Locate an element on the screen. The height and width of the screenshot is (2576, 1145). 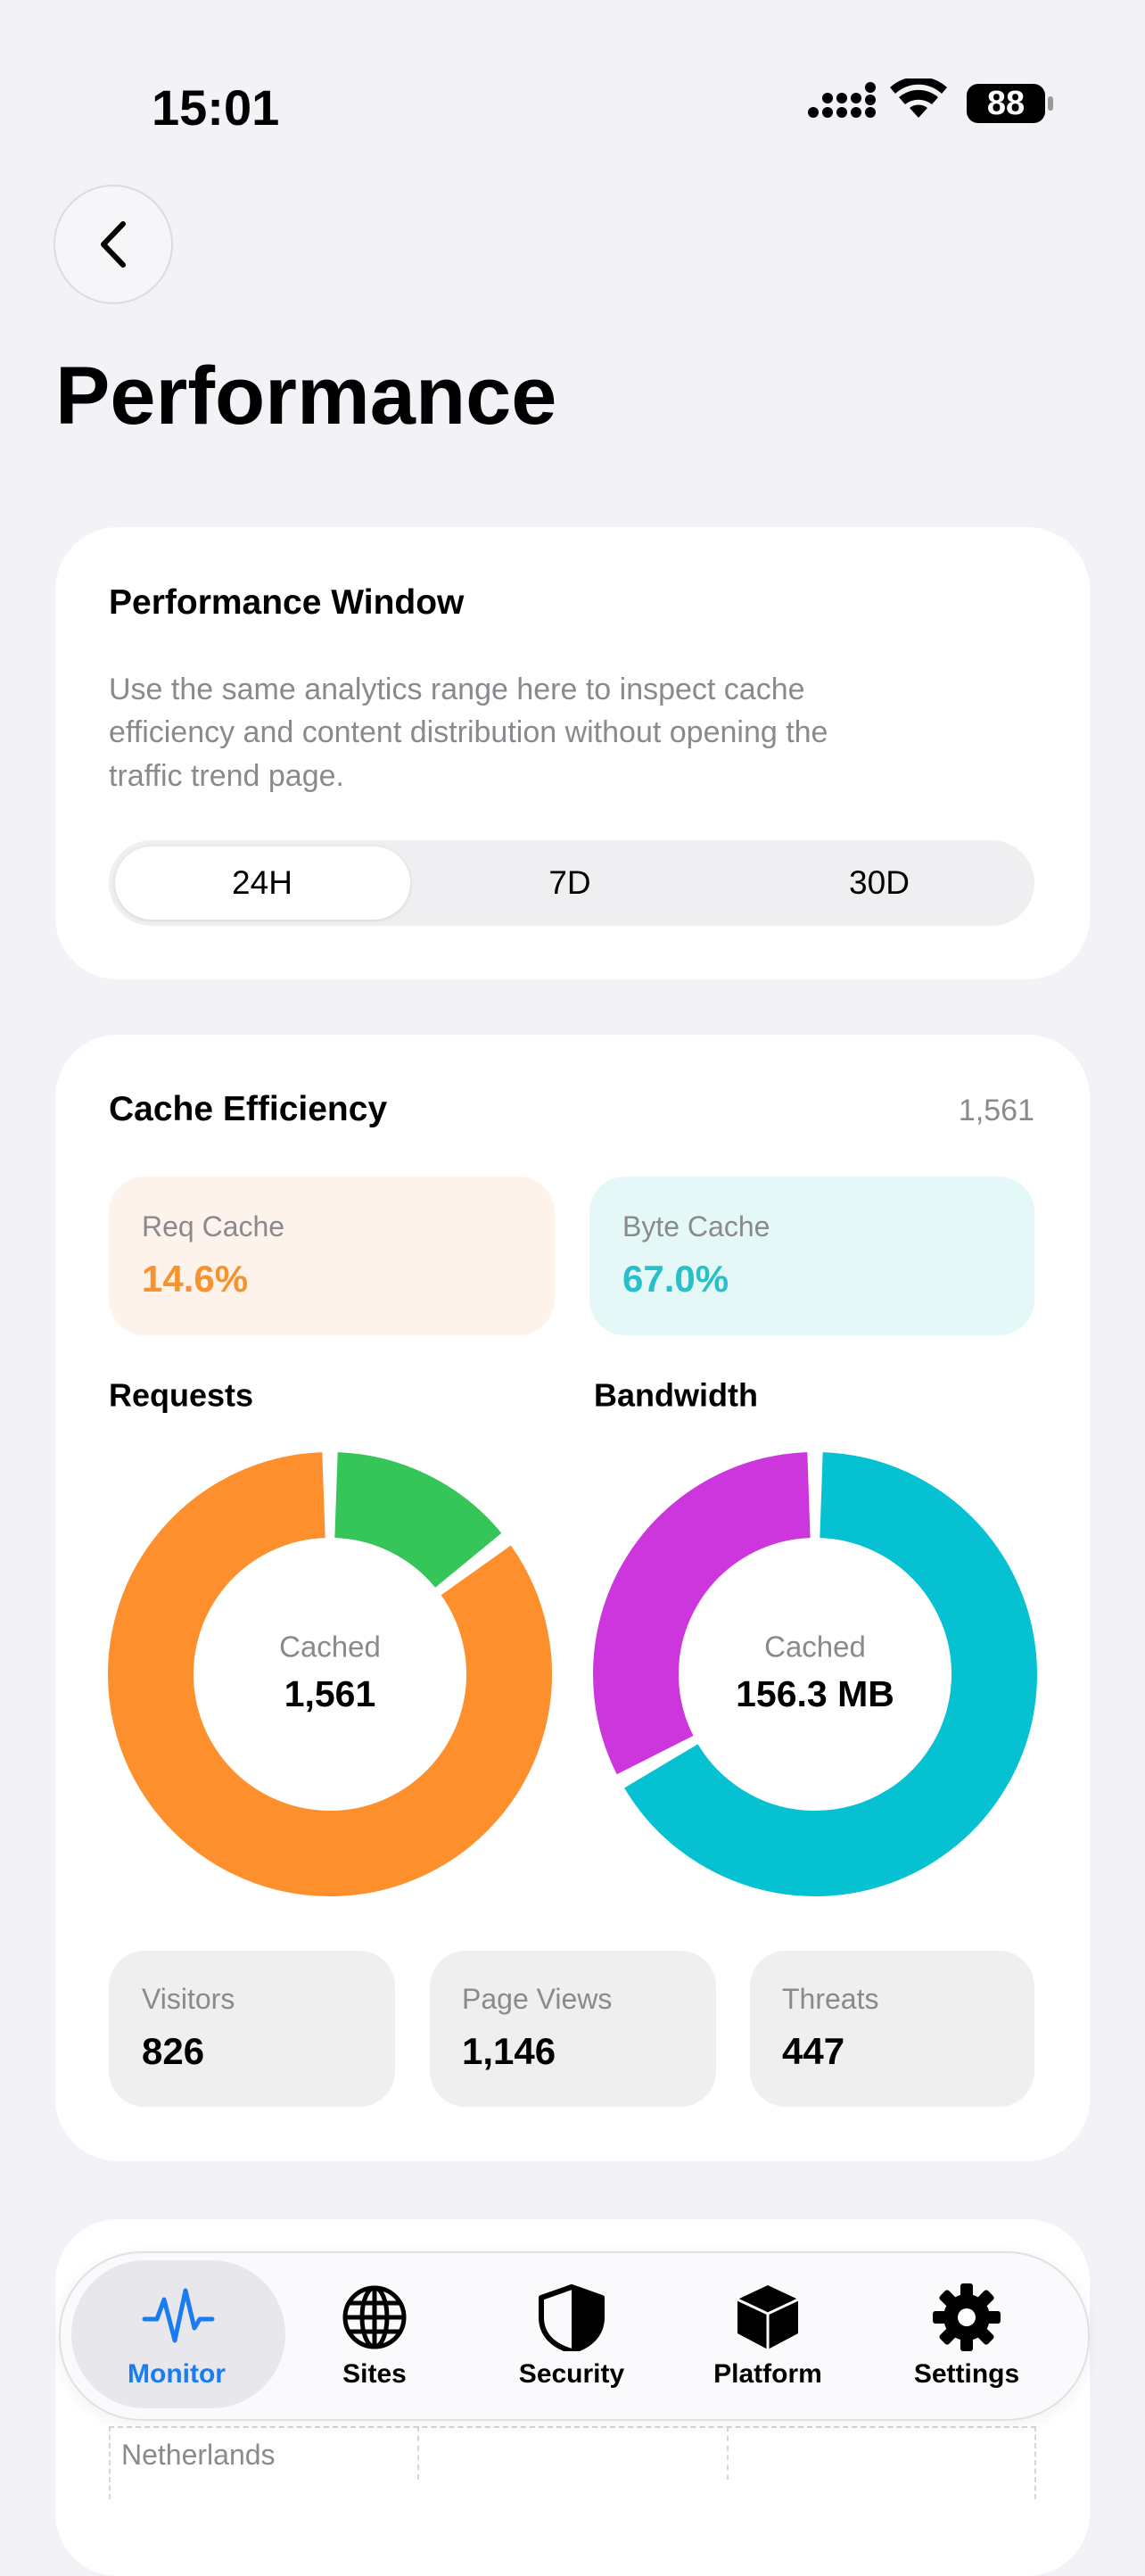
segment-option: 7D is located at coordinates (569, 882).